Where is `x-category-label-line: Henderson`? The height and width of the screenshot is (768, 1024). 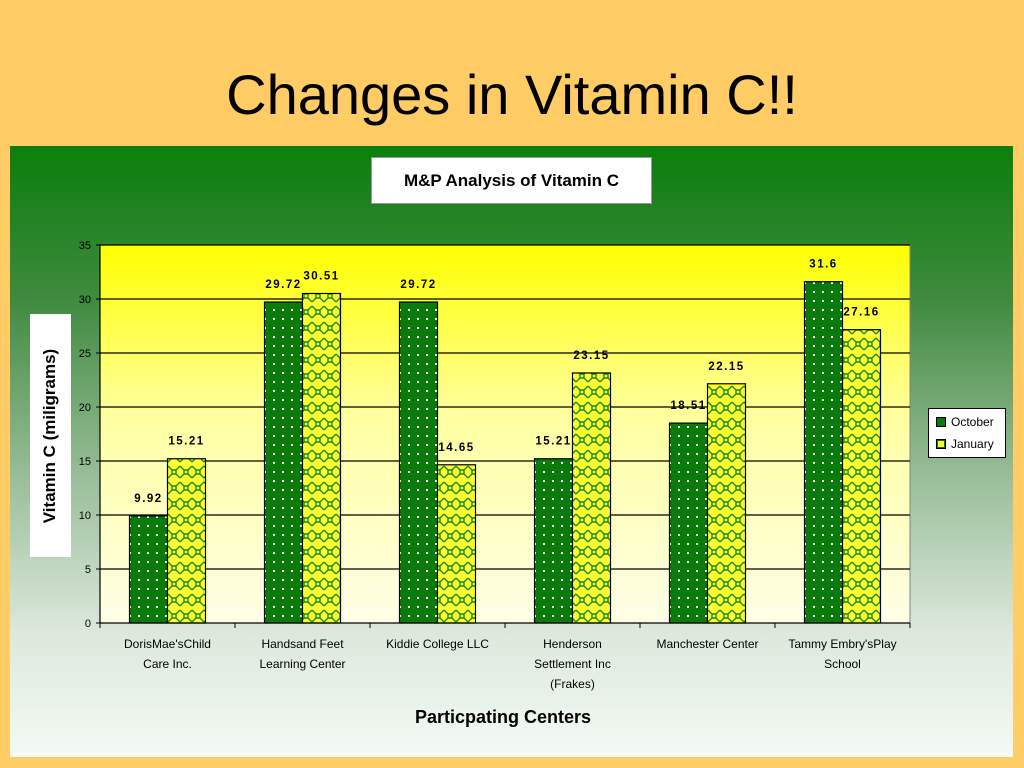
x-category-label-line: Henderson is located at coordinates (572, 644).